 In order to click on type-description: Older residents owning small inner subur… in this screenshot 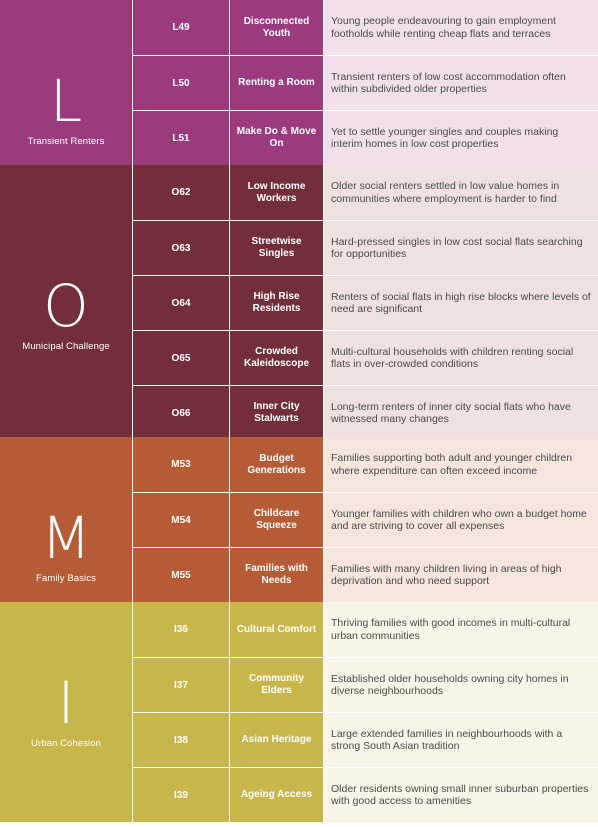, I will do `click(461, 795)`.